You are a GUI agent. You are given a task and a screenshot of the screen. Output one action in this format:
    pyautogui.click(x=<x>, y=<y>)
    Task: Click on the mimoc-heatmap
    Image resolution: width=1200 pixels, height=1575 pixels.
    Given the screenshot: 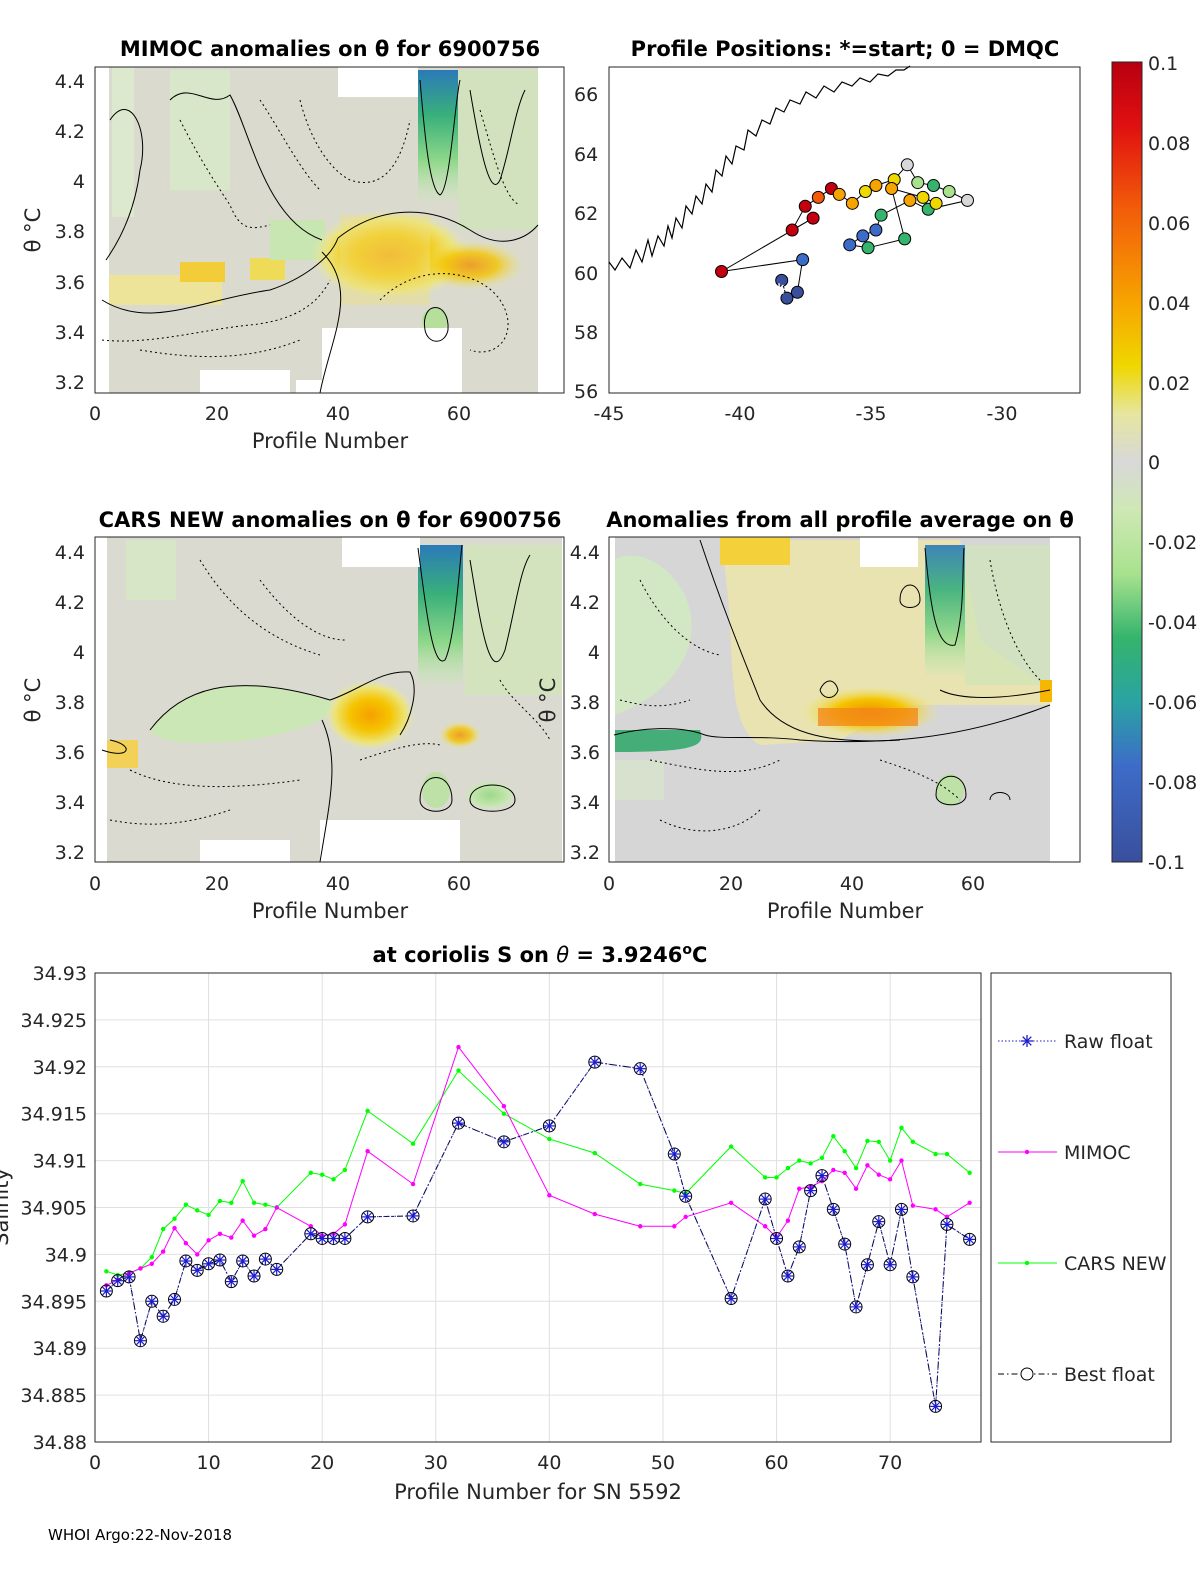 What is the action you would take?
    pyautogui.click(x=329, y=230)
    